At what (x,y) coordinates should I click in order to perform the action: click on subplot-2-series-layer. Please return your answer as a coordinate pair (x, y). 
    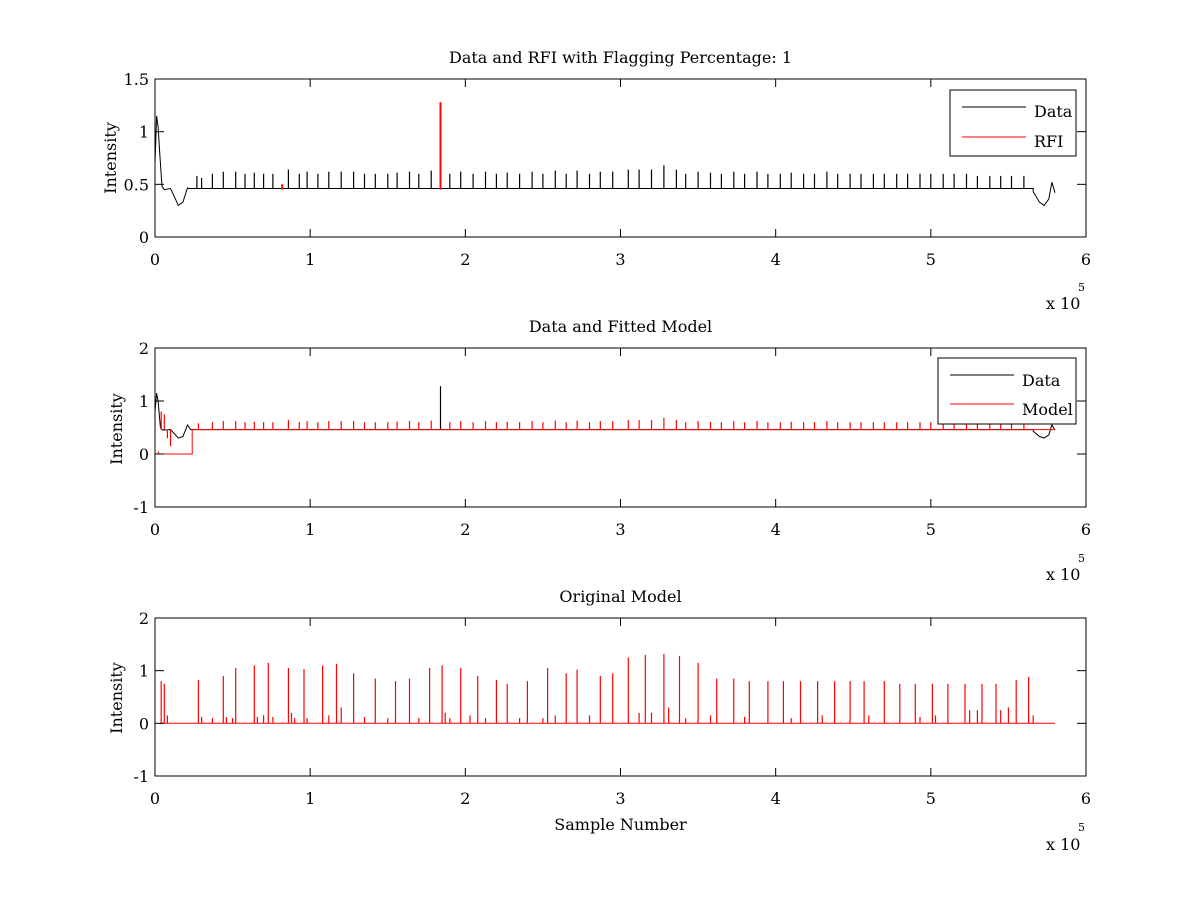
    Looking at the image, I should click on (605, 420).